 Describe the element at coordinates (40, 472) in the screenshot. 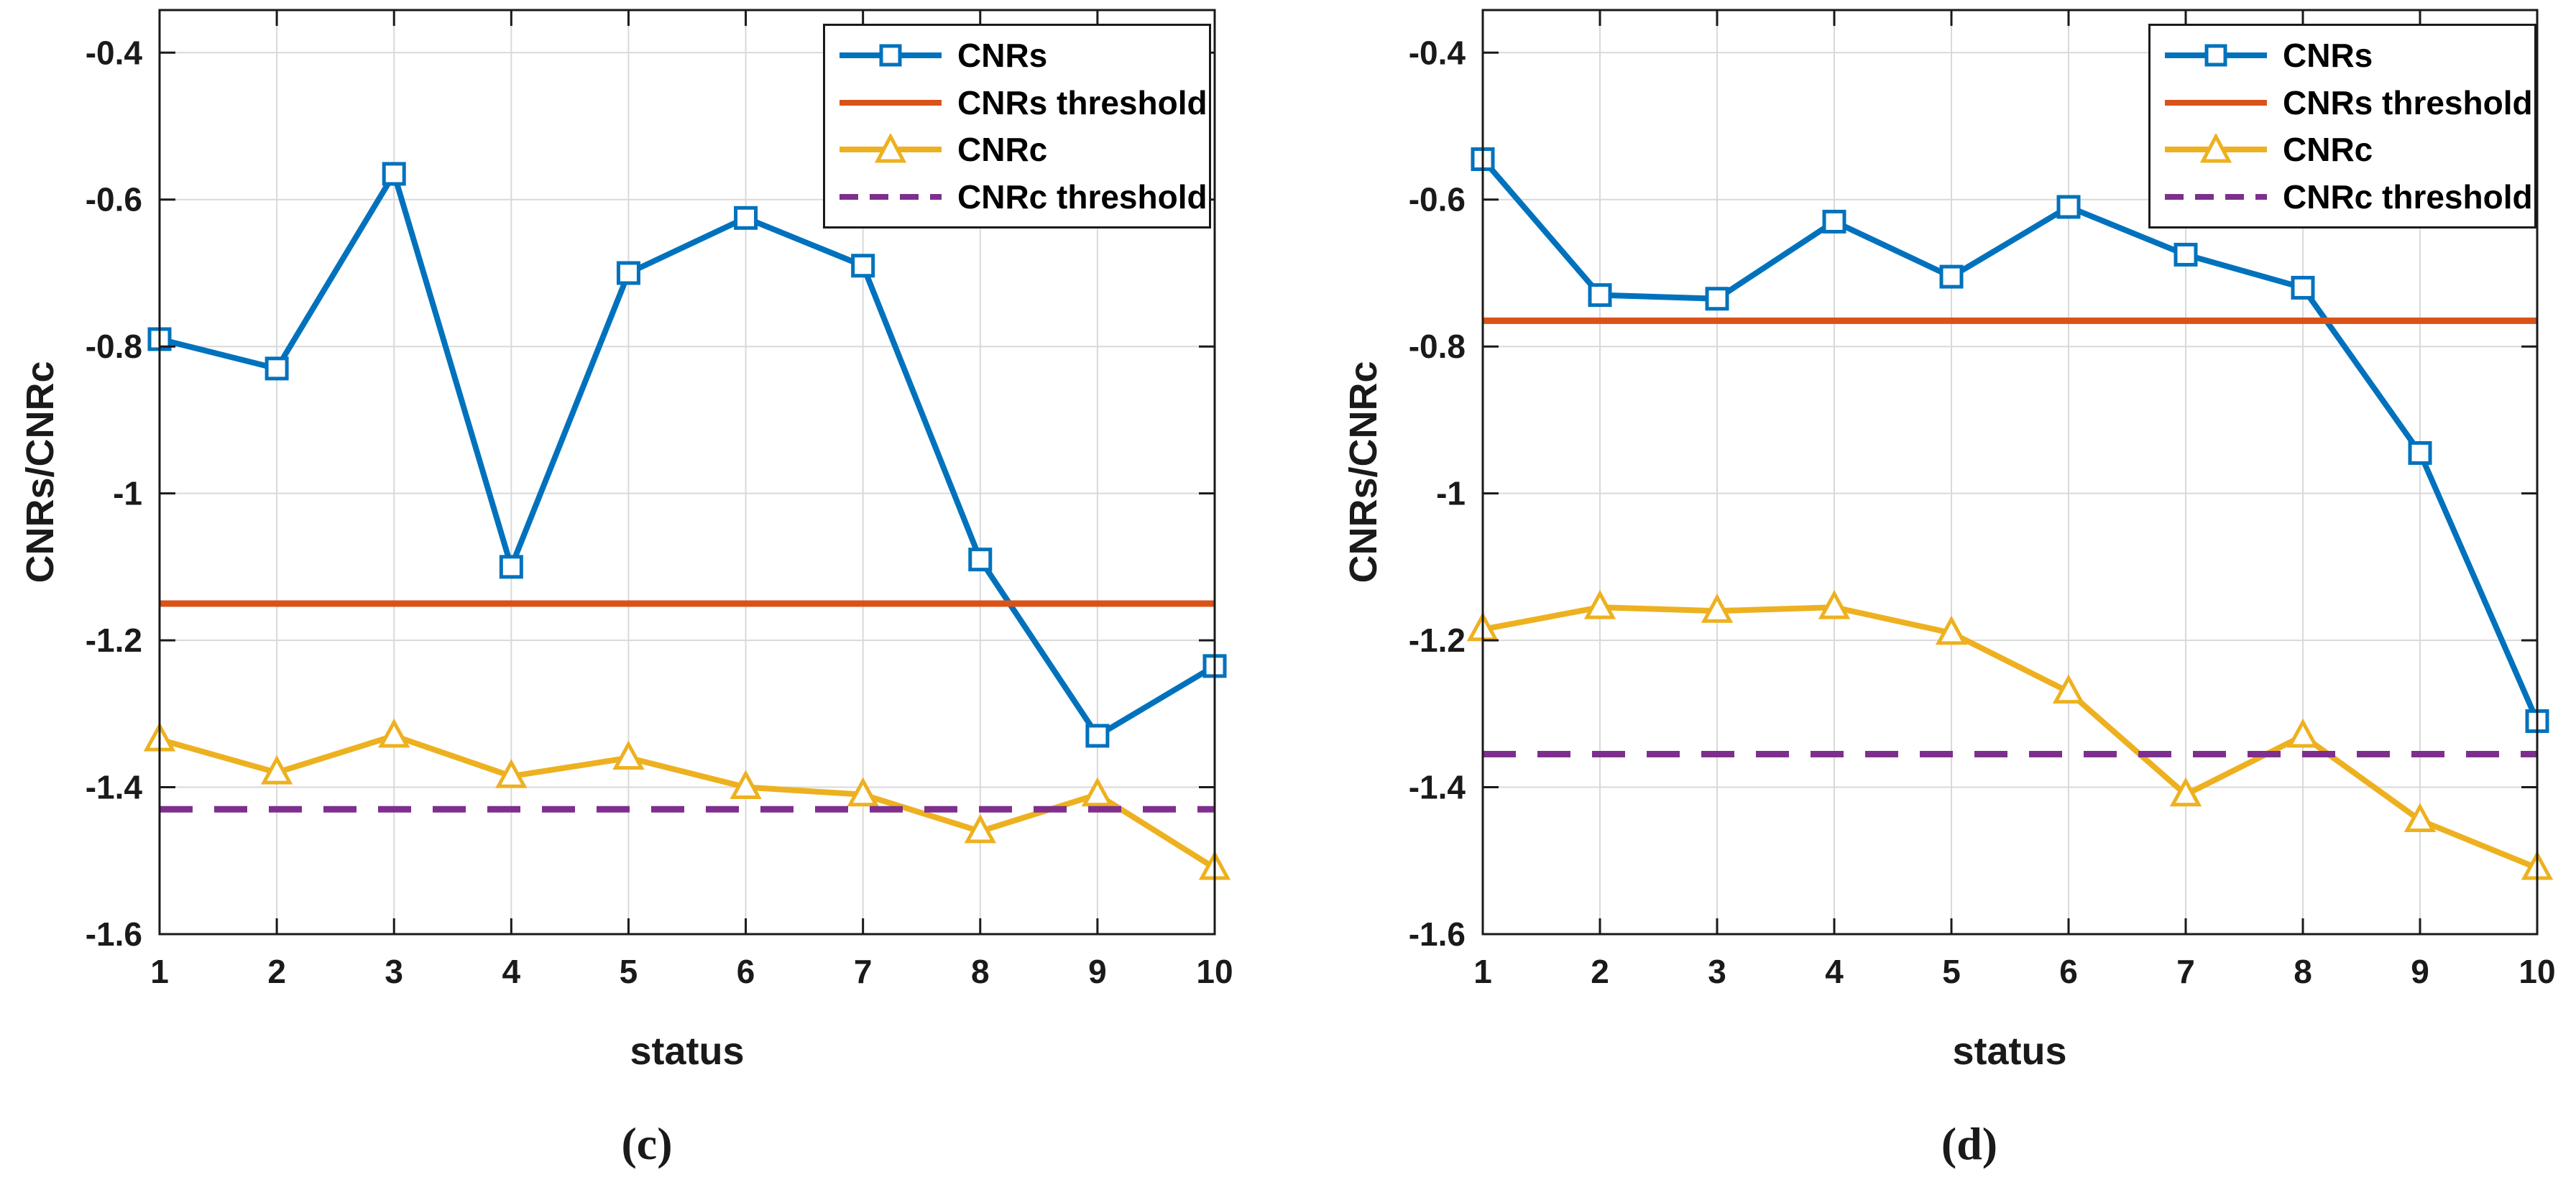

I see `chart-c-y-axis-label: CNRs/CNRc` at that location.